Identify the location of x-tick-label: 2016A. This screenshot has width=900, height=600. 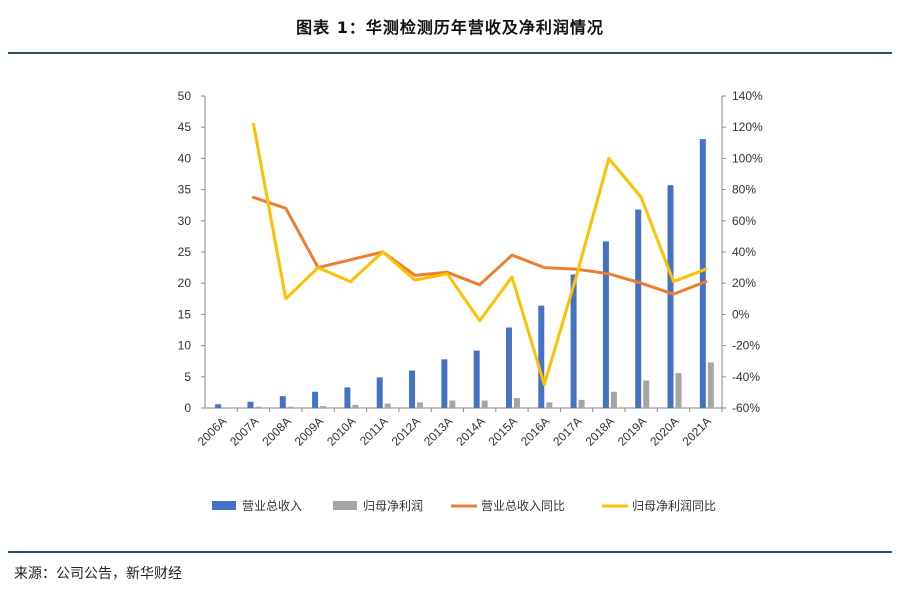
(535, 431).